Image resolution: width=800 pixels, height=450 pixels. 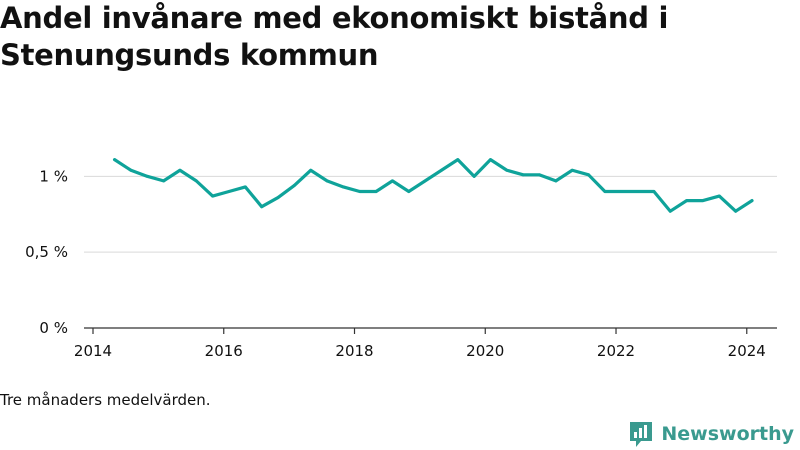 I want to click on x-tick-label: 2024, so click(x=747, y=351).